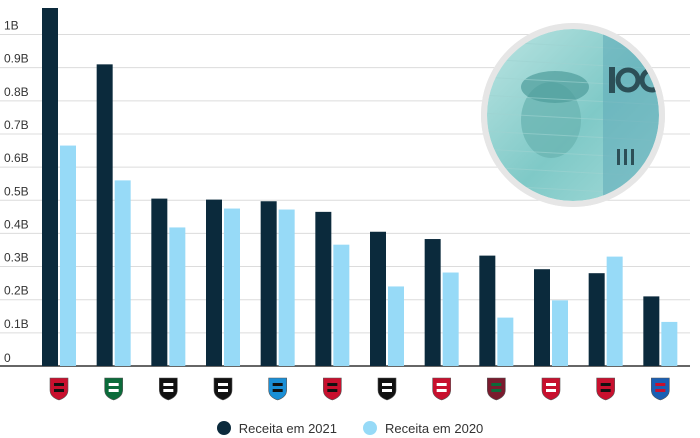 The width and height of the screenshot is (700, 438). I want to click on y-tick-label: 1B, so click(11, 26).